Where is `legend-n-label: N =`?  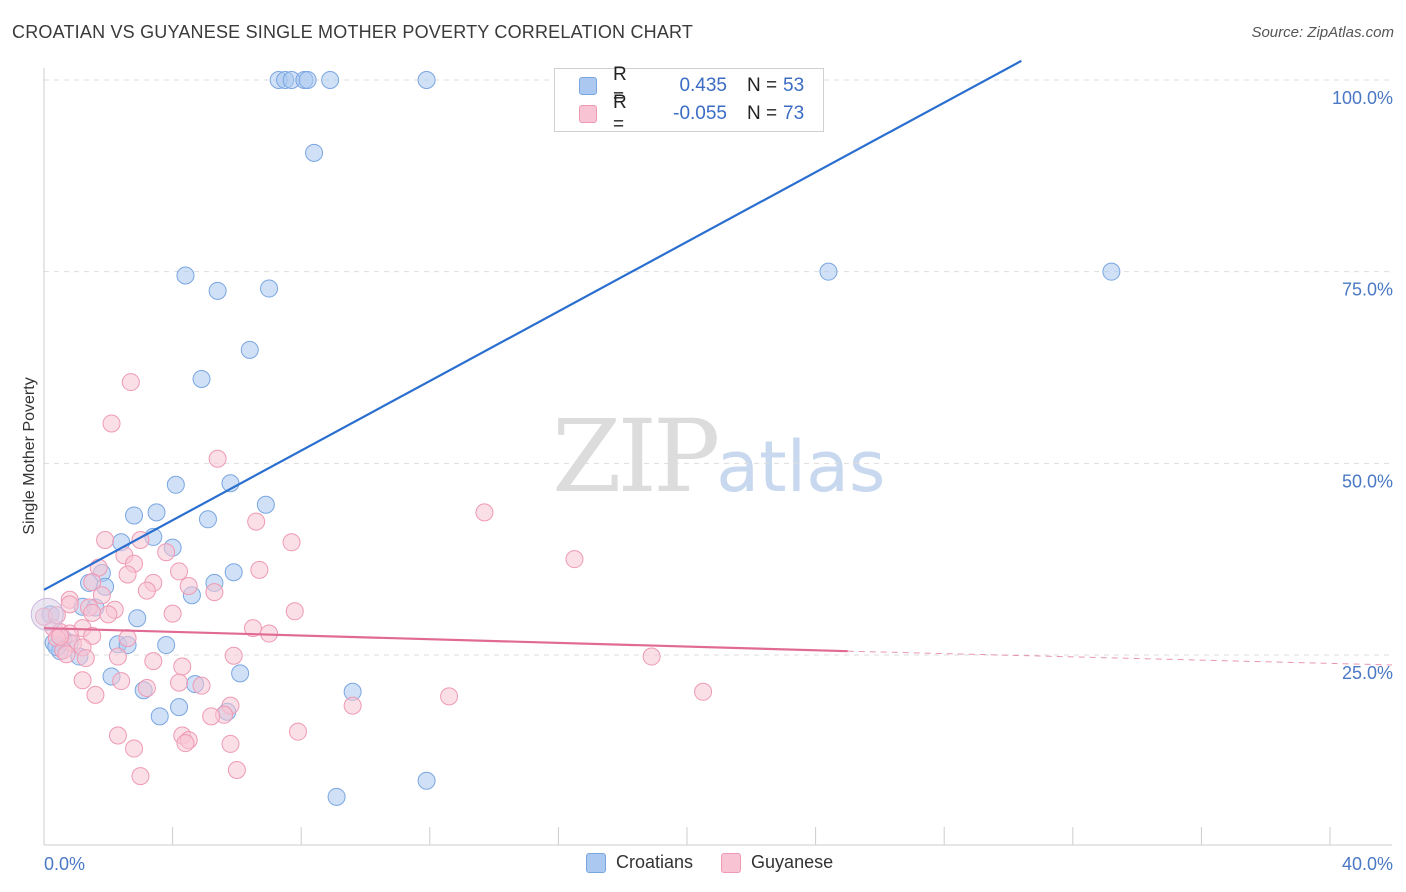 legend-n-label: N = is located at coordinates (762, 113).